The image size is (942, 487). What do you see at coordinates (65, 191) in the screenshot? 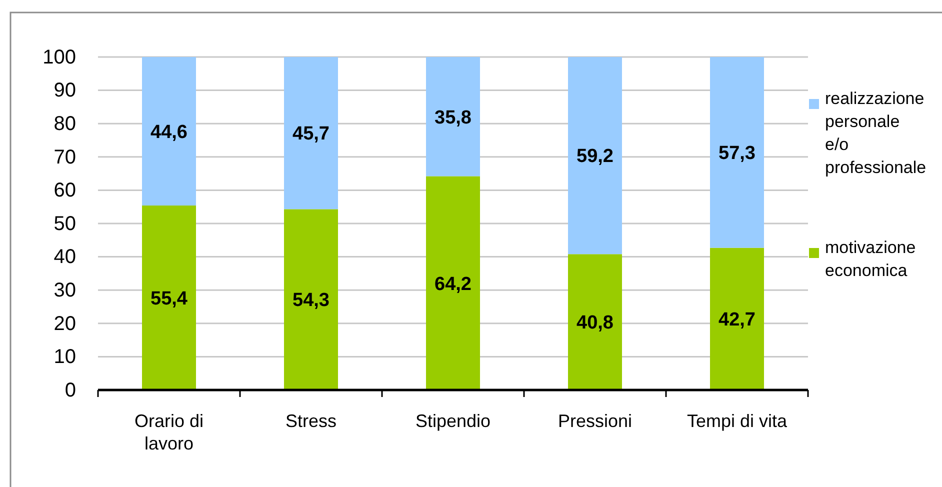
I see `y-tick-label: 60` at bounding box center [65, 191].